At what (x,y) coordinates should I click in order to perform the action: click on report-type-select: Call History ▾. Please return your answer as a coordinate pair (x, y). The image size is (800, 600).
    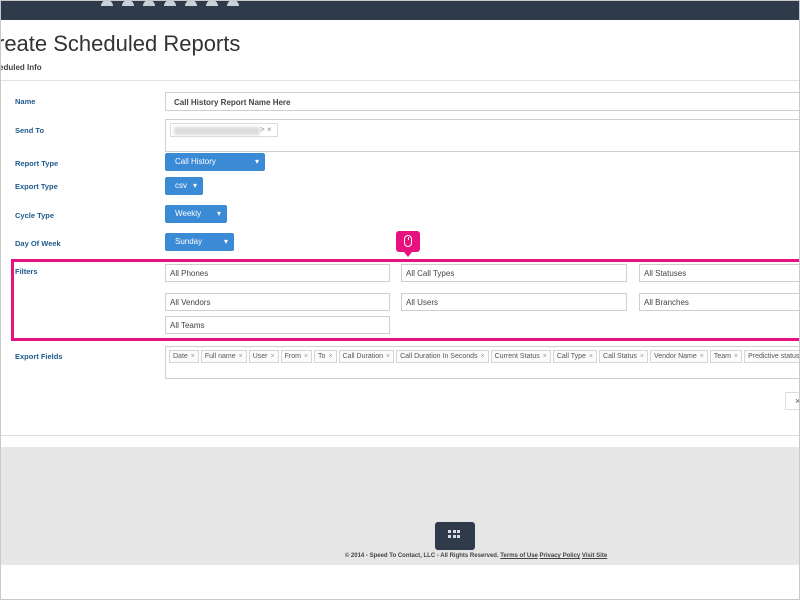
    Looking at the image, I should click on (215, 162).